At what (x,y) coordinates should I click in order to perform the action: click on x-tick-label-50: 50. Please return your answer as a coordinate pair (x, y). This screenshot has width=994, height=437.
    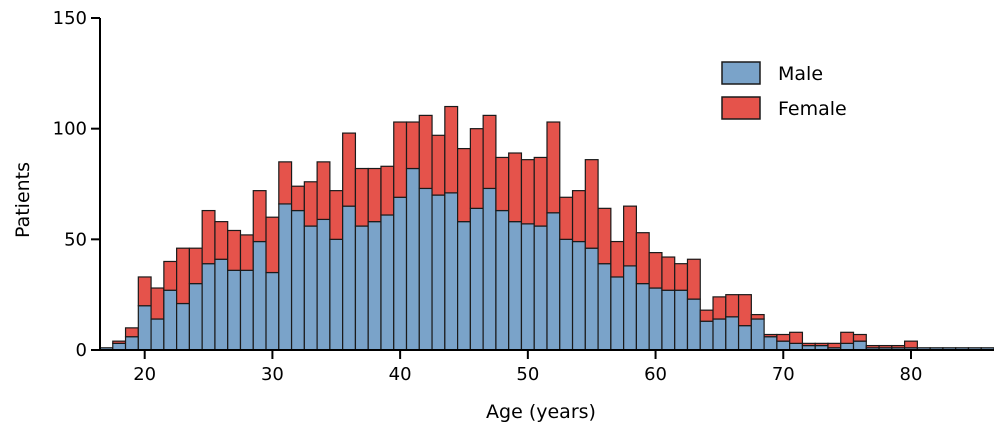
    Looking at the image, I should click on (527, 374).